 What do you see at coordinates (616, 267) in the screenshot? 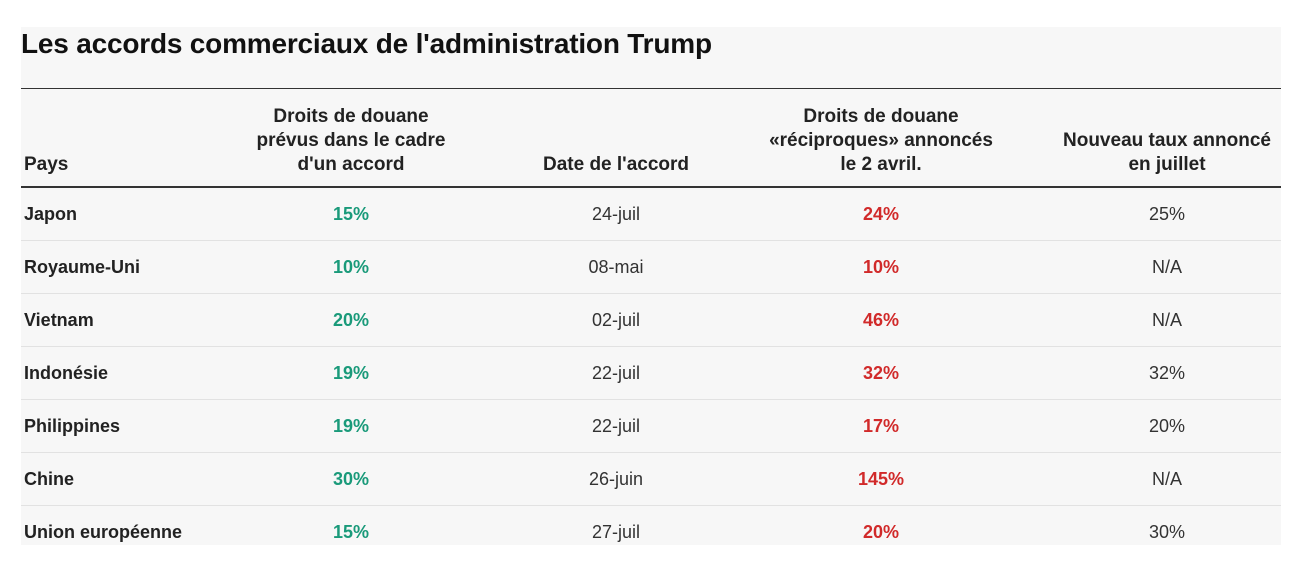
I see `cell-accord-date: 08-mai` at bounding box center [616, 267].